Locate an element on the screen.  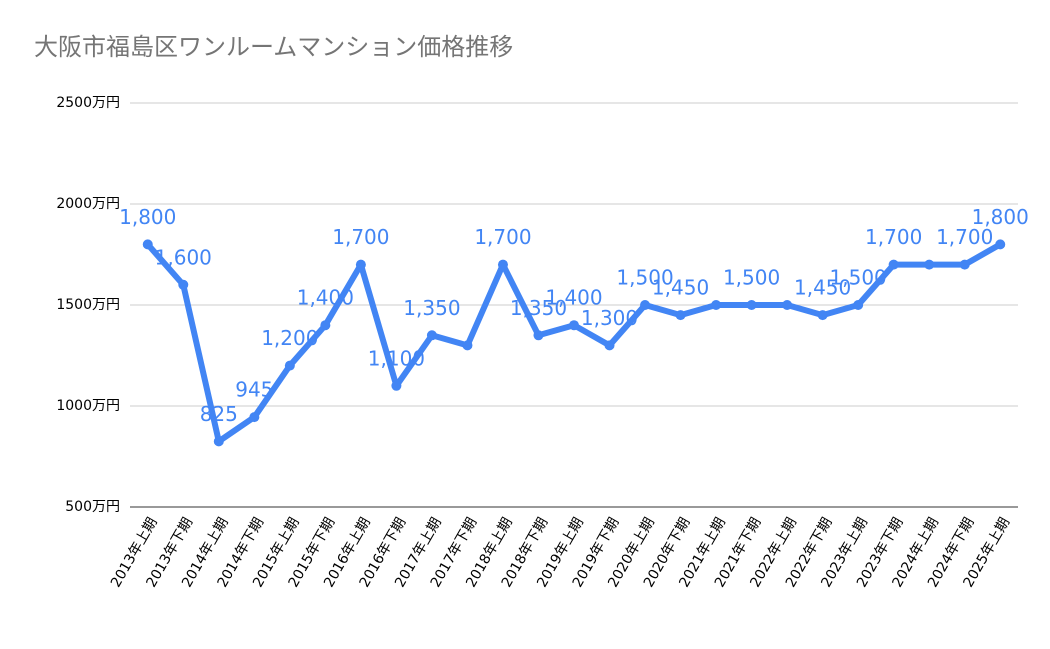
value-label: 825 is located at coordinates (219, 414).